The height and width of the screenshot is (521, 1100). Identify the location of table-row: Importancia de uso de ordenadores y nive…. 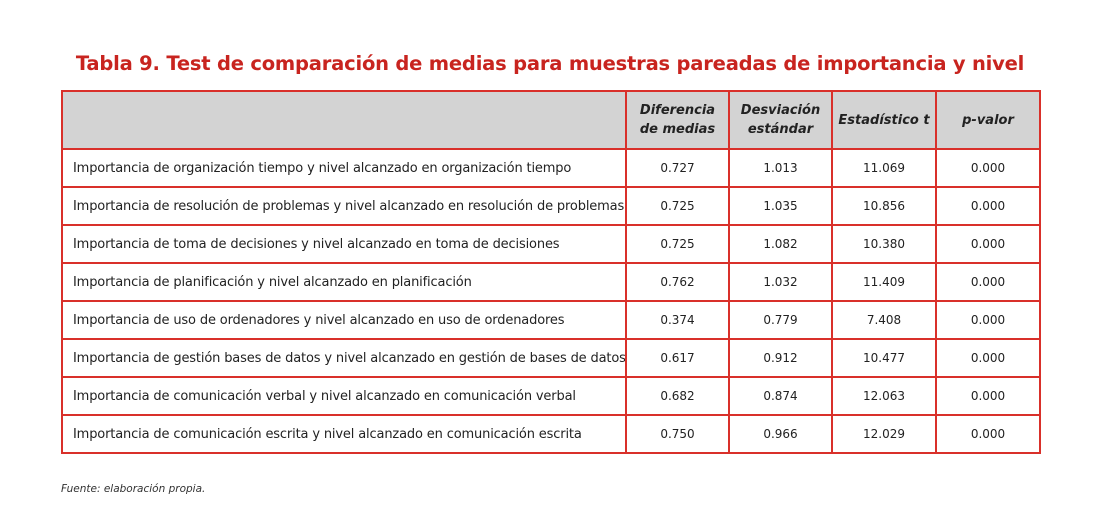
(551, 320).